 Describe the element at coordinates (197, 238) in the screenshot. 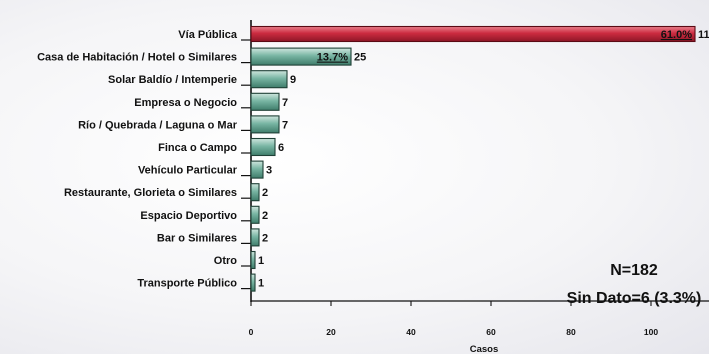

I see `category-label: Bar o Similares` at that location.